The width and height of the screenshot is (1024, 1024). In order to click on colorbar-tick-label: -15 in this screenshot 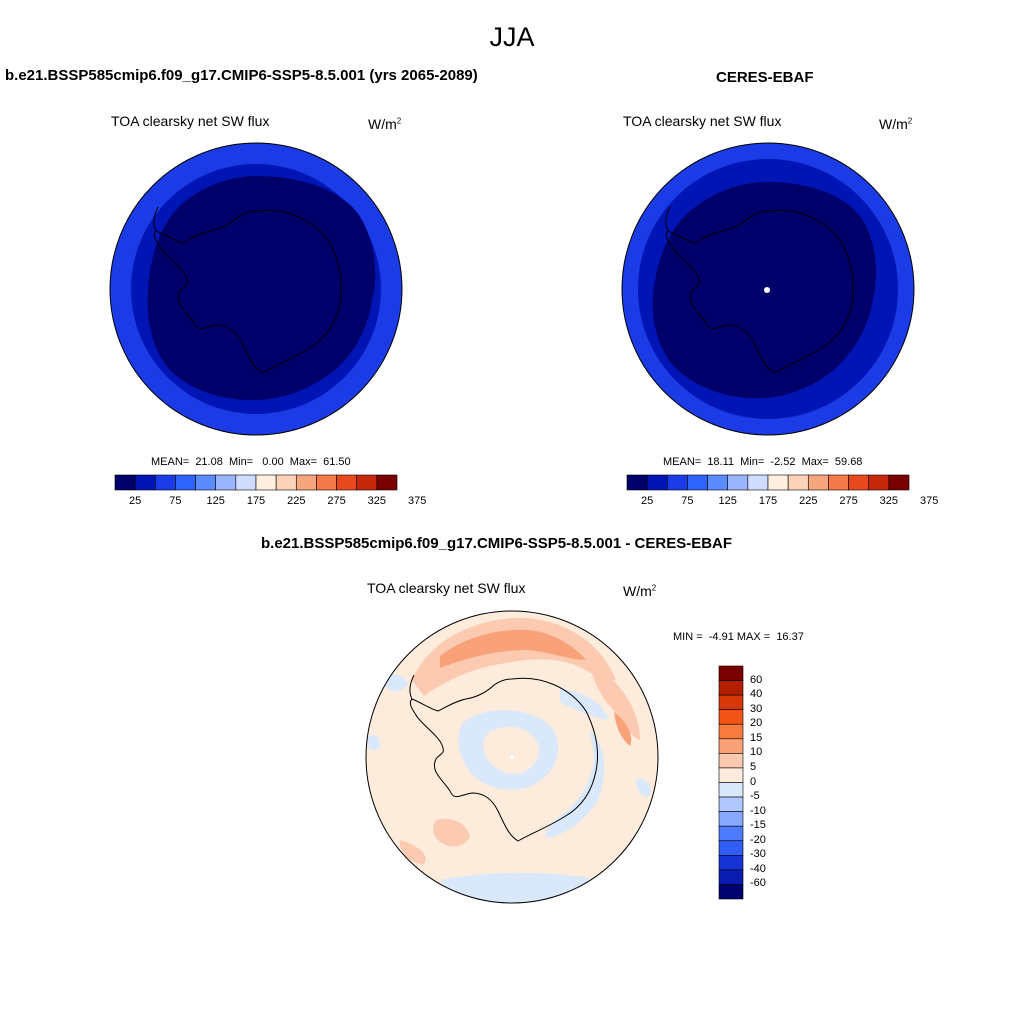, I will do `click(758, 825)`.